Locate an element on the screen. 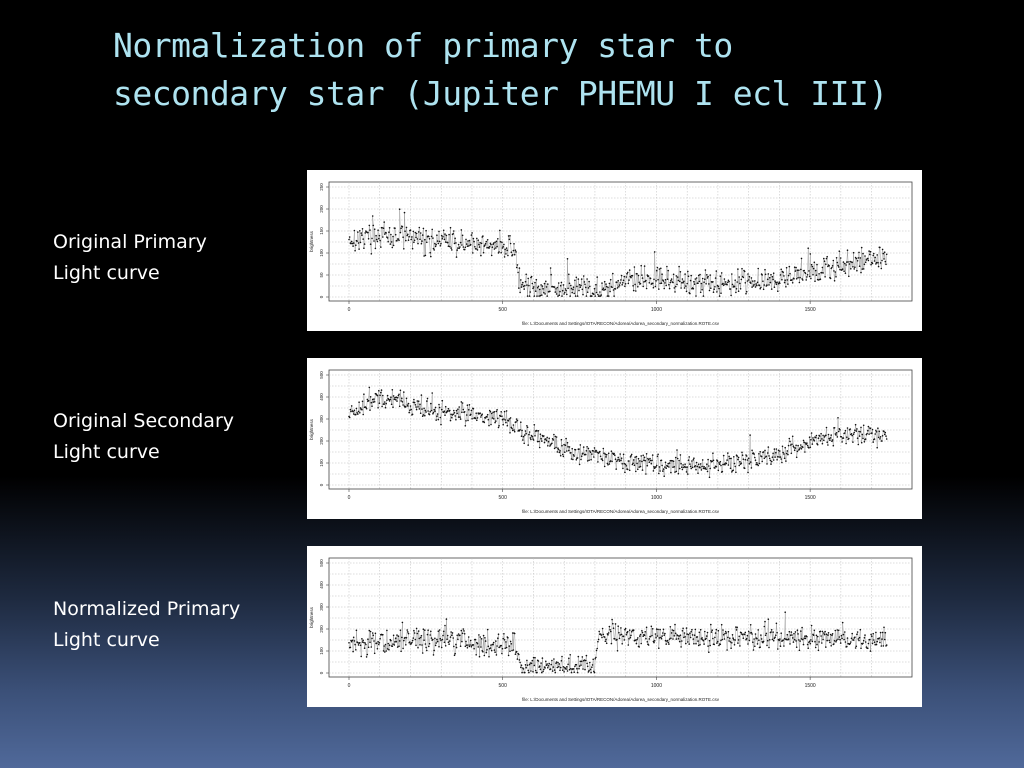 The height and width of the screenshot is (768, 1024). y-tick-label: 0 is located at coordinates (321, 672).